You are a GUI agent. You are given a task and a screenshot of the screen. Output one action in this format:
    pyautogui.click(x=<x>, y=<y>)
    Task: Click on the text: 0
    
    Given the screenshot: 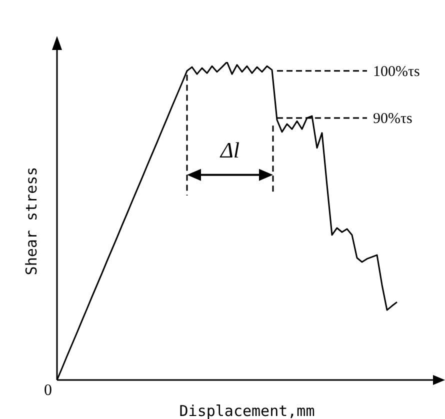 What is the action you would take?
    pyautogui.click(x=48, y=390)
    